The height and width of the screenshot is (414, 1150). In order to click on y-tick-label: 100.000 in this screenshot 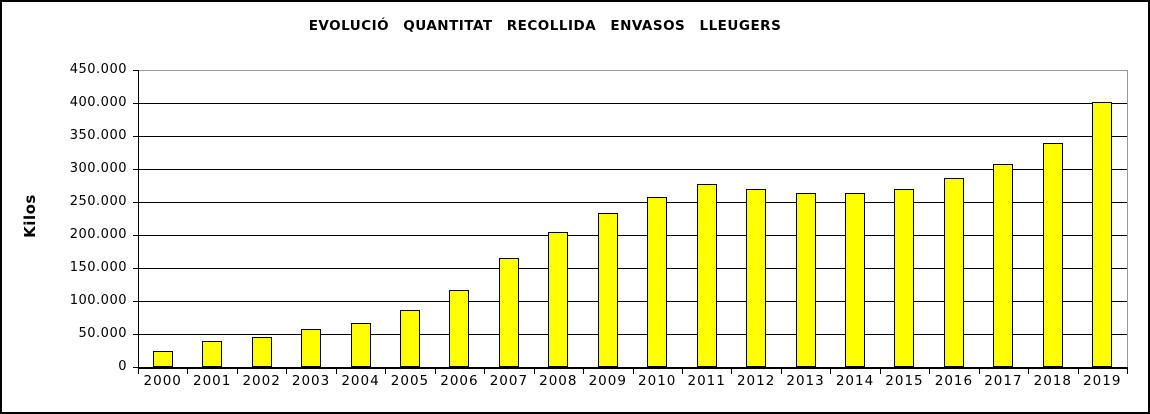, I will do `click(98, 300)`.